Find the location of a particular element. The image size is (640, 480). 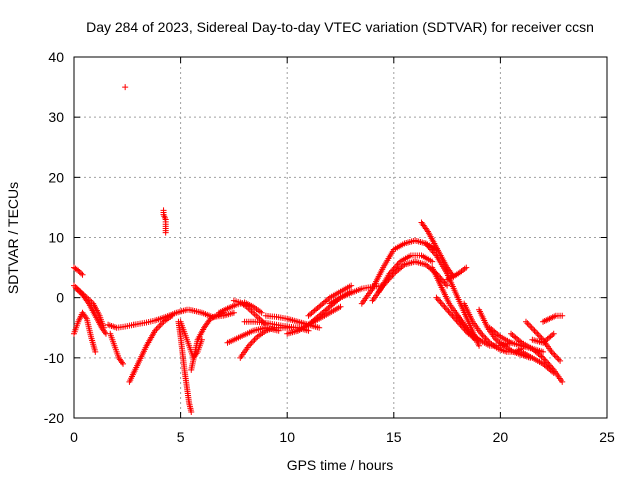

y-tick-label: 0 is located at coordinates (60, 298).